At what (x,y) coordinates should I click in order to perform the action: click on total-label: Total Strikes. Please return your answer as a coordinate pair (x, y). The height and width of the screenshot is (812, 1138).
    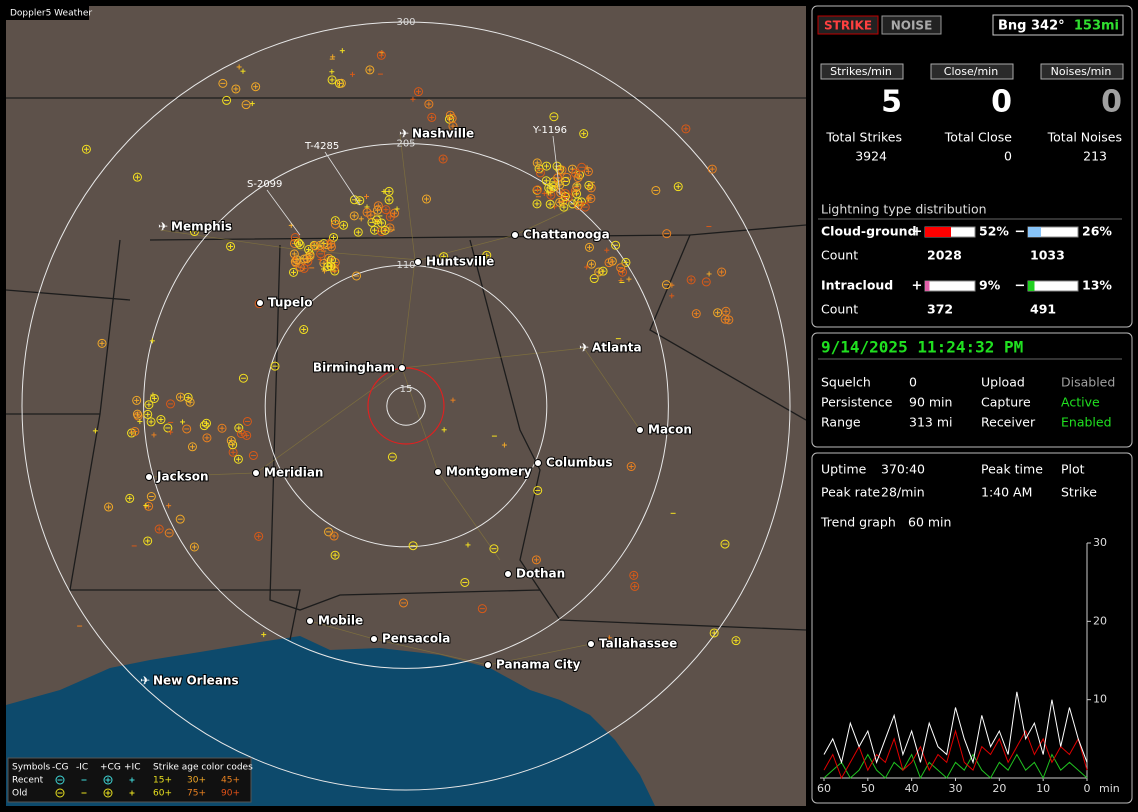
    Looking at the image, I should click on (863, 137).